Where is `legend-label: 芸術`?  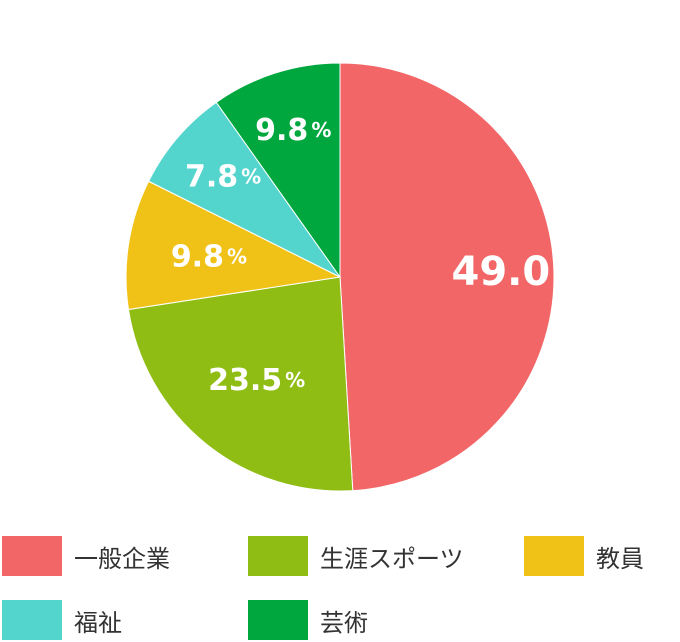 legend-label: 芸術 is located at coordinates (344, 622).